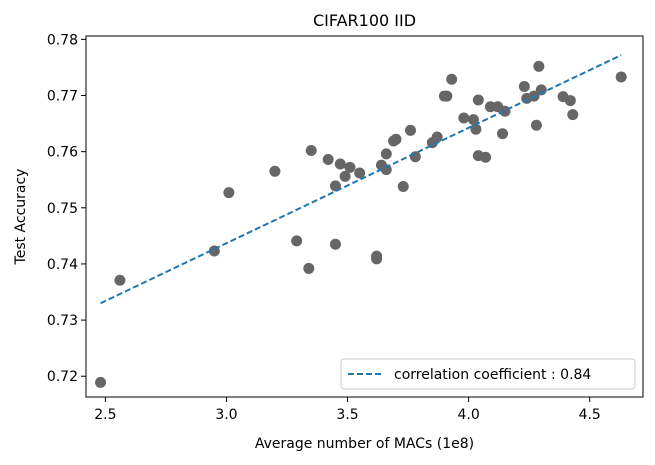  I want to click on x-tick-label: 2.5, so click(105, 415).